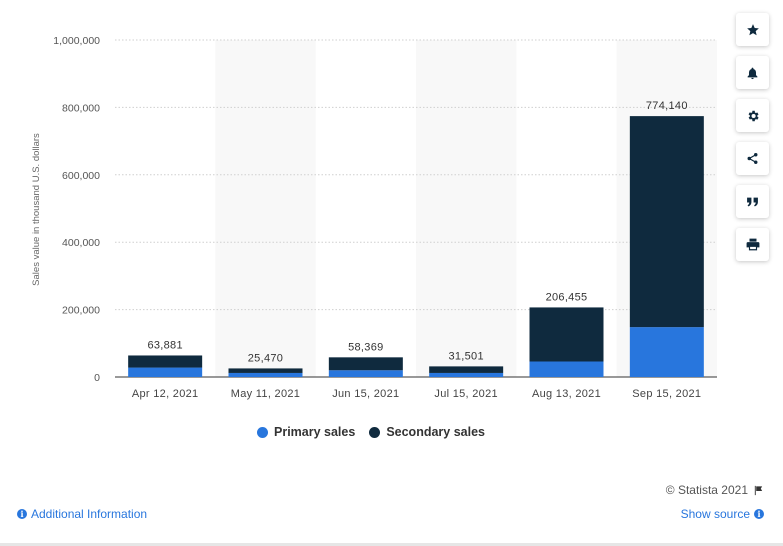 Image resolution: width=783 pixels, height=546 pixels. What do you see at coordinates (752, 137) in the screenshot?
I see `sidebar-toolbar` at bounding box center [752, 137].